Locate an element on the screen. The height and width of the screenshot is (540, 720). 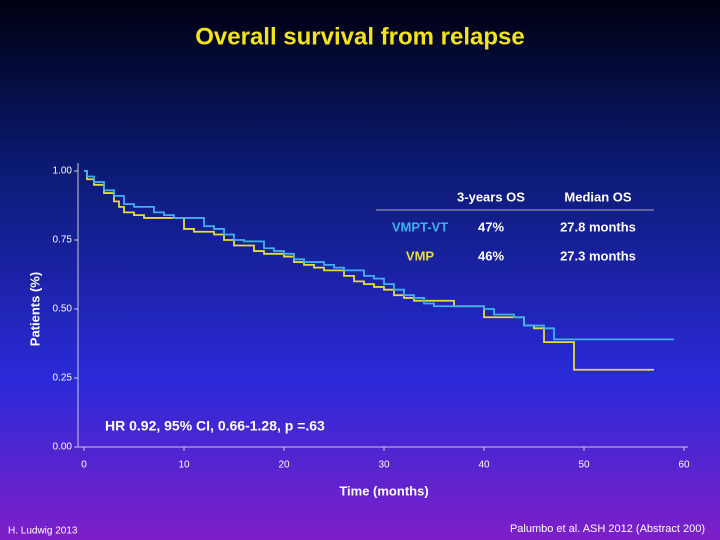
annotation: HR 0.92, 95% CI, 0.66-1.28, p =.63 is located at coordinates (215, 426).